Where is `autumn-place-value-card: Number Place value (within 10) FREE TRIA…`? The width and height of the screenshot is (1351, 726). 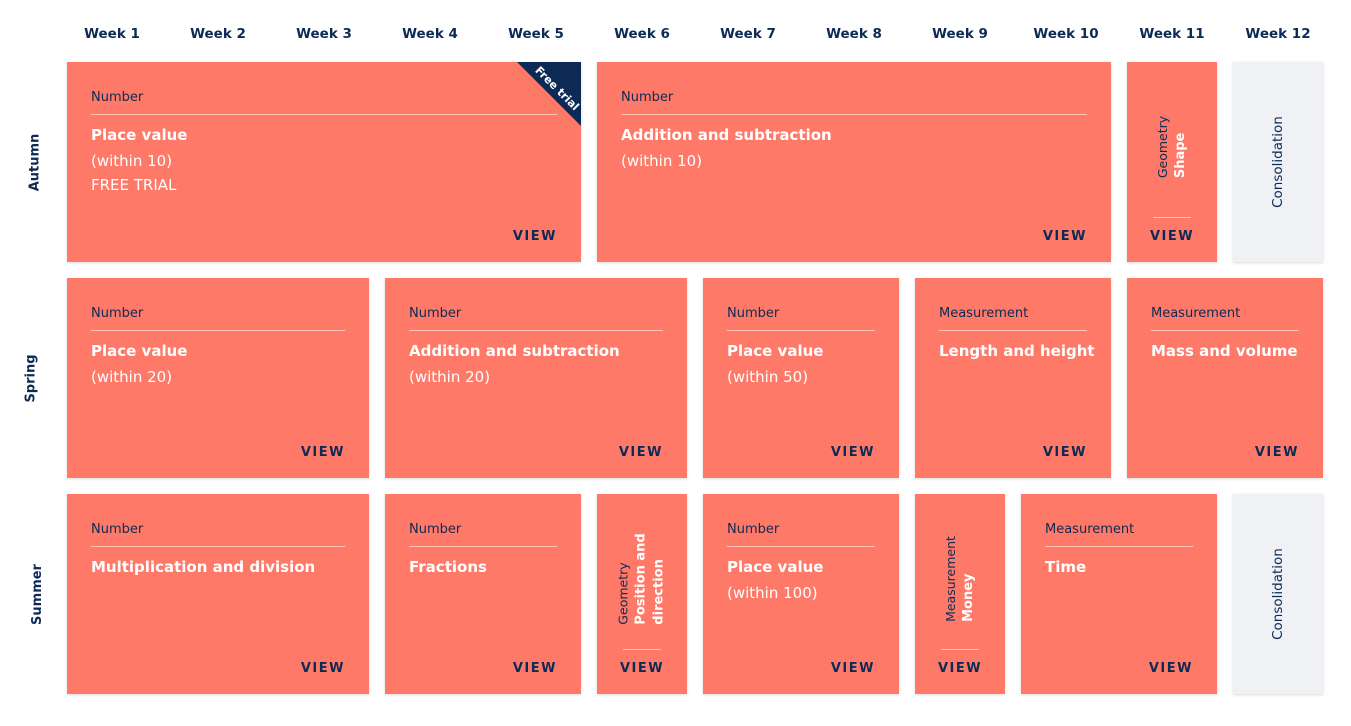
autumn-place-value-card: Number Place value (within 10) FREE TRIA… is located at coordinates (324, 162).